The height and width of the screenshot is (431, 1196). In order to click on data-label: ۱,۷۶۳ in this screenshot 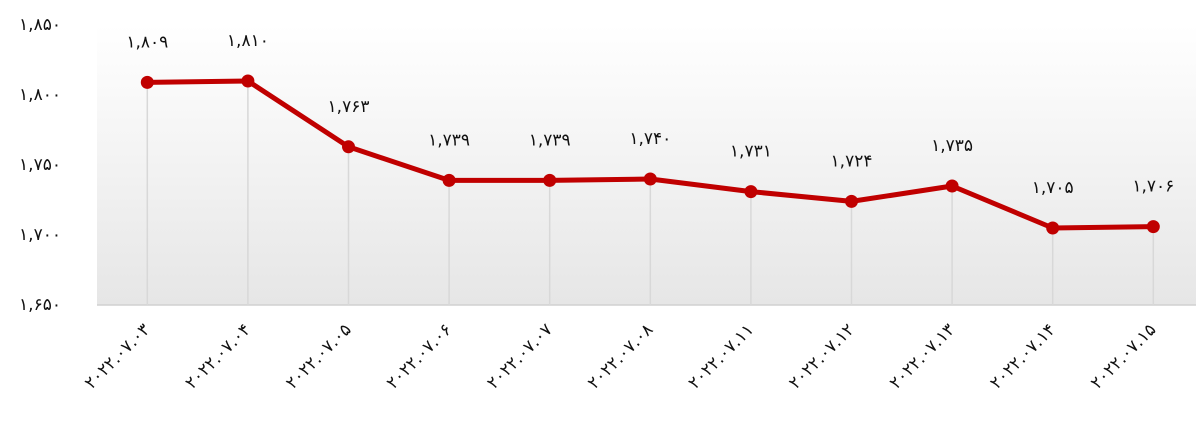, I will do `click(349, 107)`.